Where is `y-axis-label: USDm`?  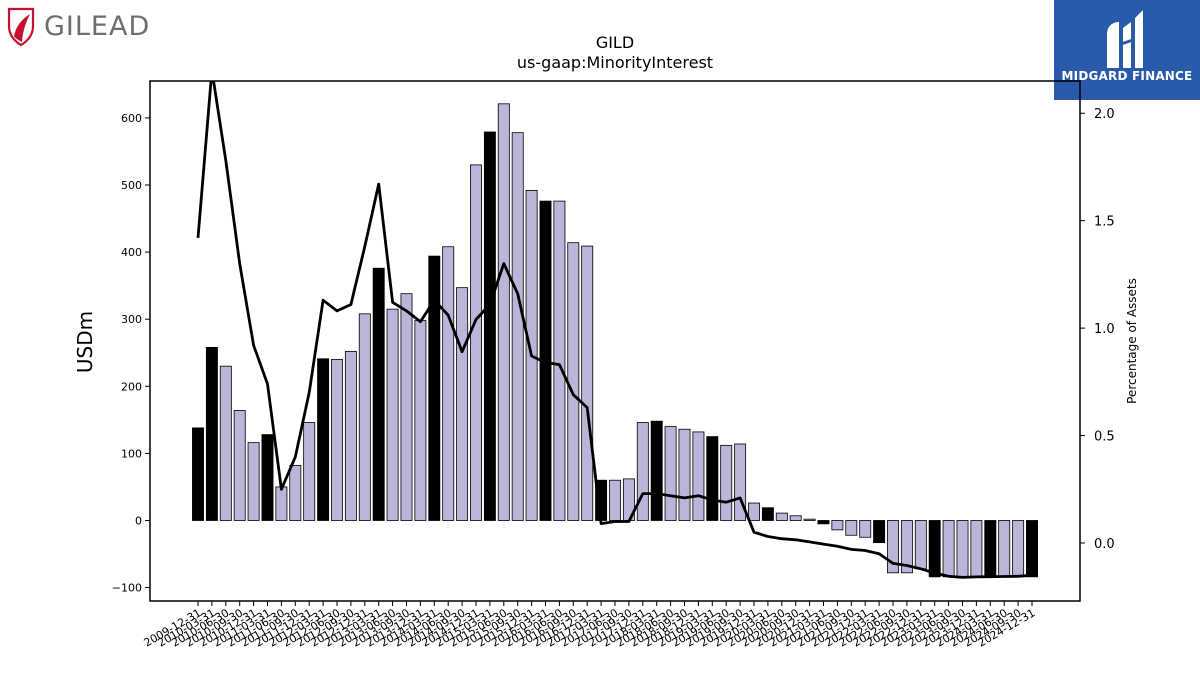 y-axis-label: USDm is located at coordinates (85, 342).